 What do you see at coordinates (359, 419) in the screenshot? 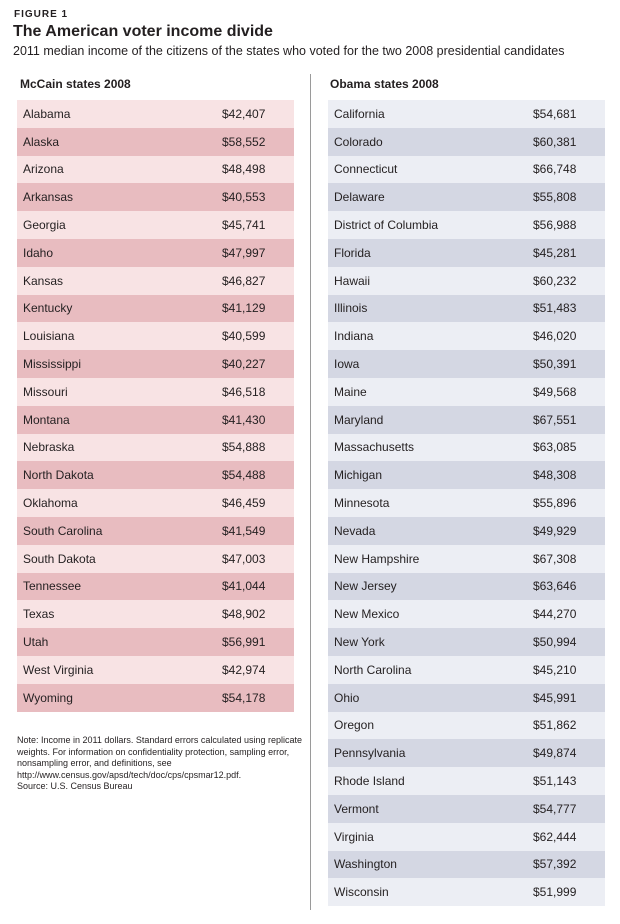
I see `obama-state-name: Maryland` at bounding box center [359, 419].